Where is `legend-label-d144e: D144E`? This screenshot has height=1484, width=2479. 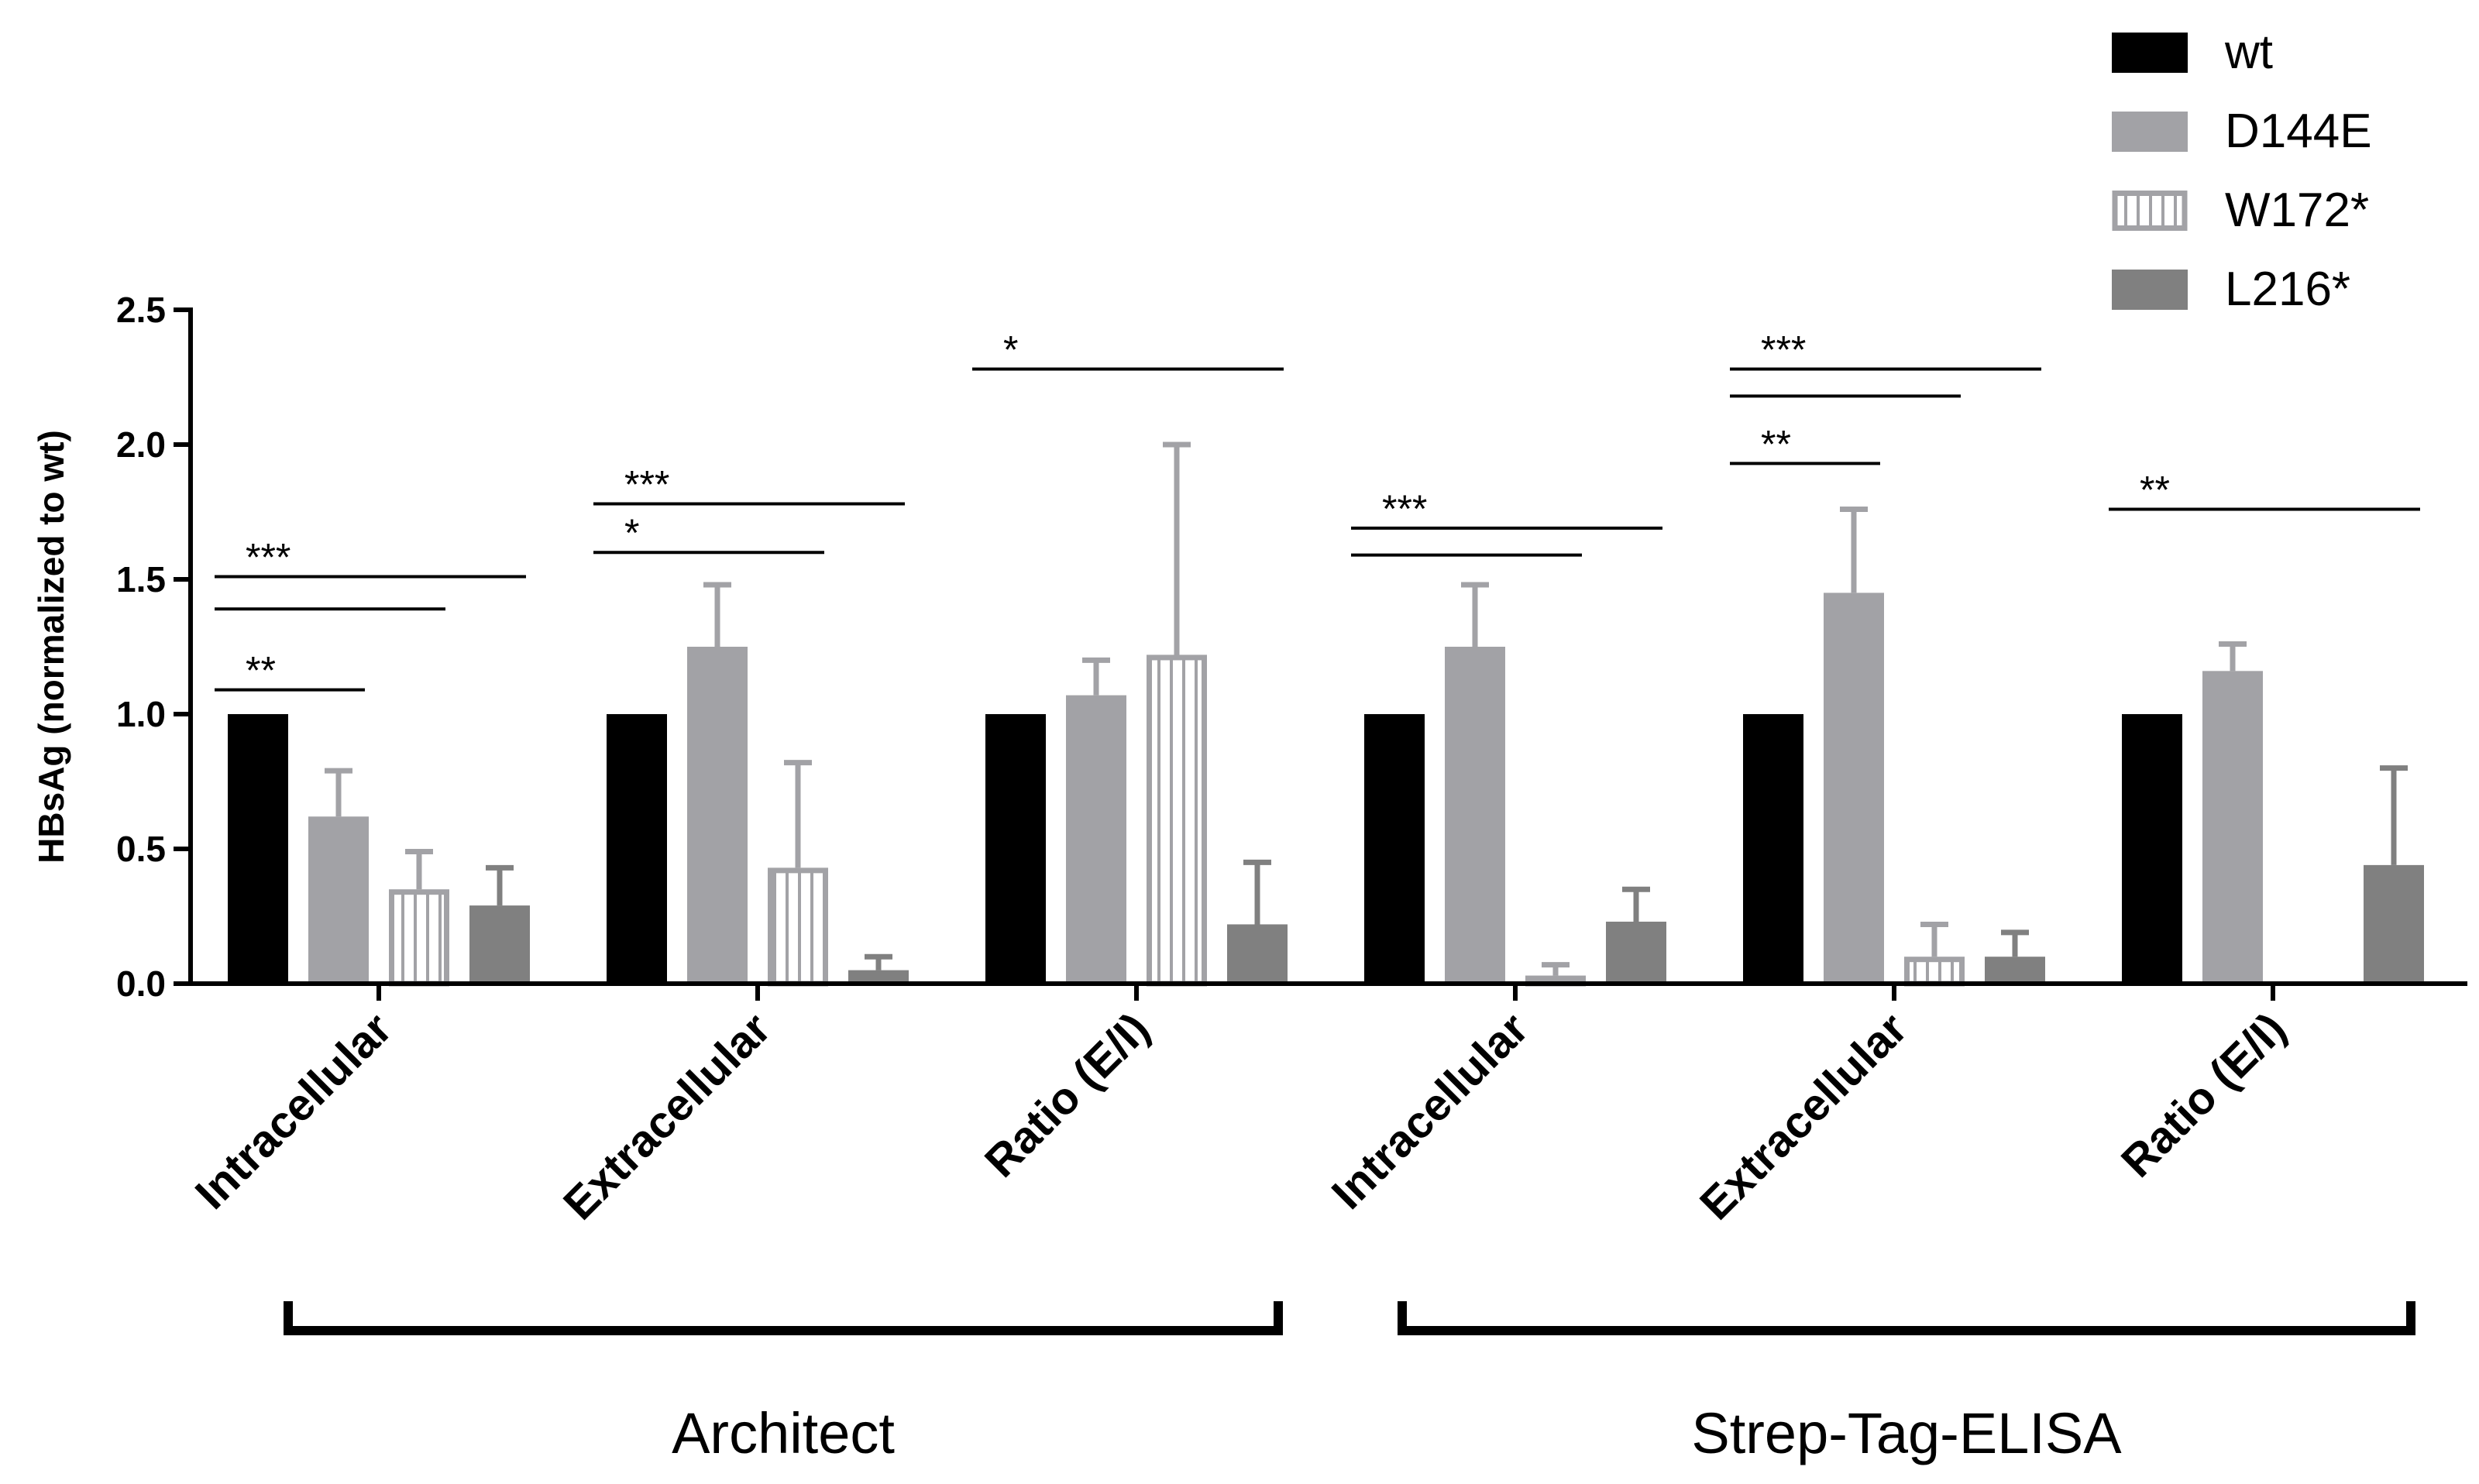
legend-label-d144e: D144E is located at coordinates (2298, 131).